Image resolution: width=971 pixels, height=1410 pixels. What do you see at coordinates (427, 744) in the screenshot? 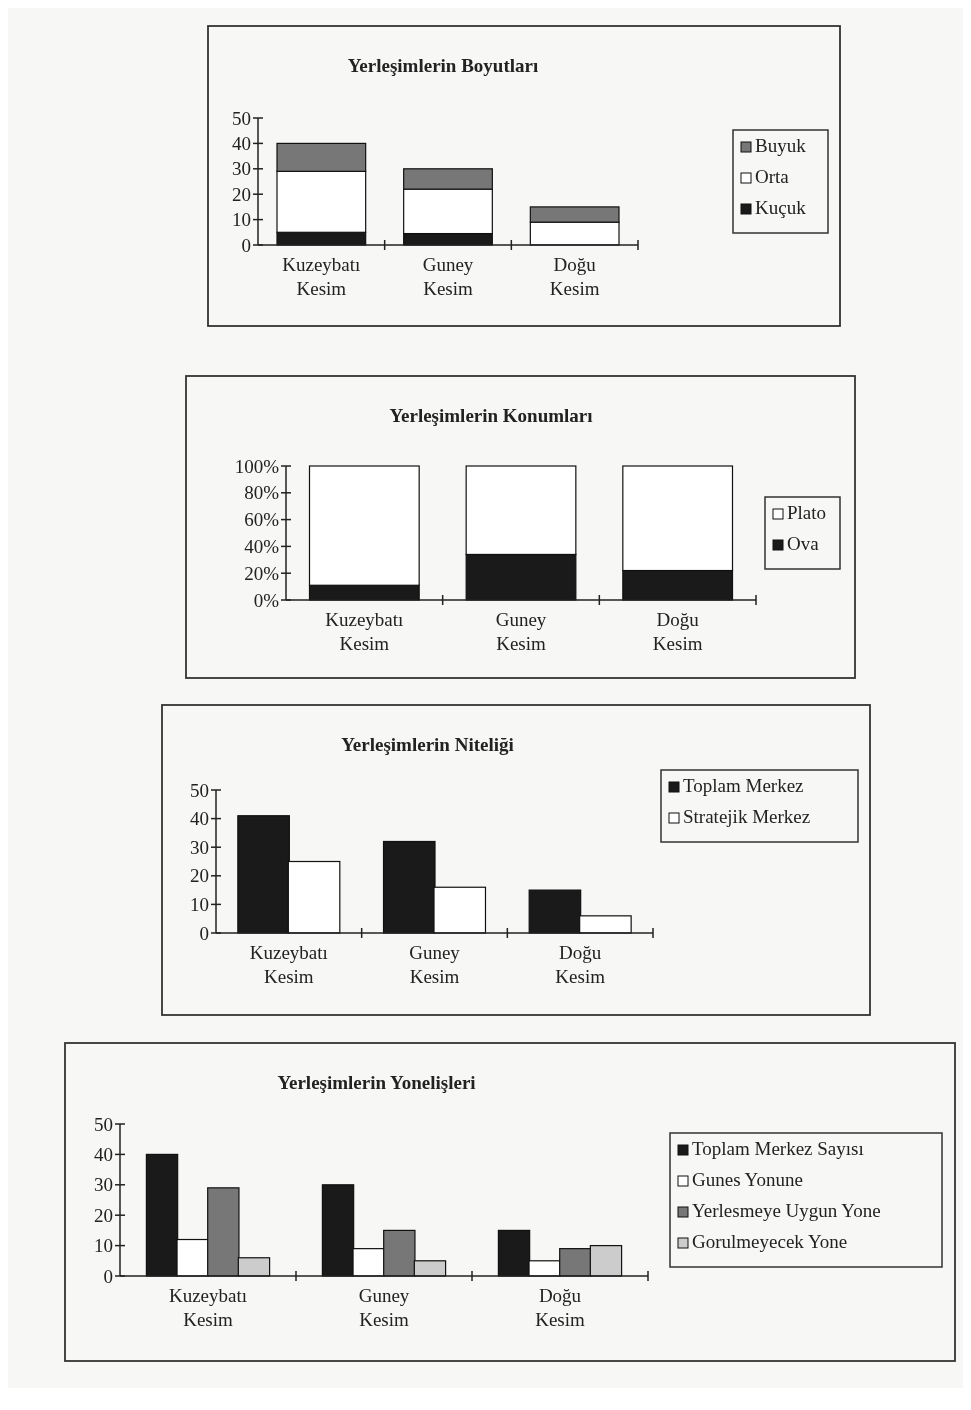
I see `chart-title: Yerleşimlerin Niteliği` at bounding box center [427, 744].